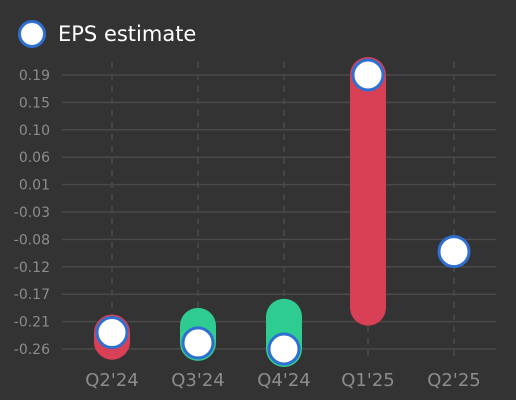  I want to click on y-tick-label: -0.12, so click(32, 268).